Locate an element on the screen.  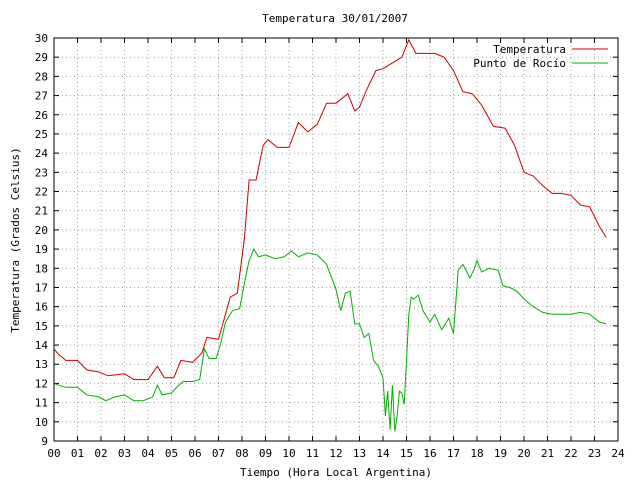
y-tick-label: 20 is located at coordinates (41, 230).